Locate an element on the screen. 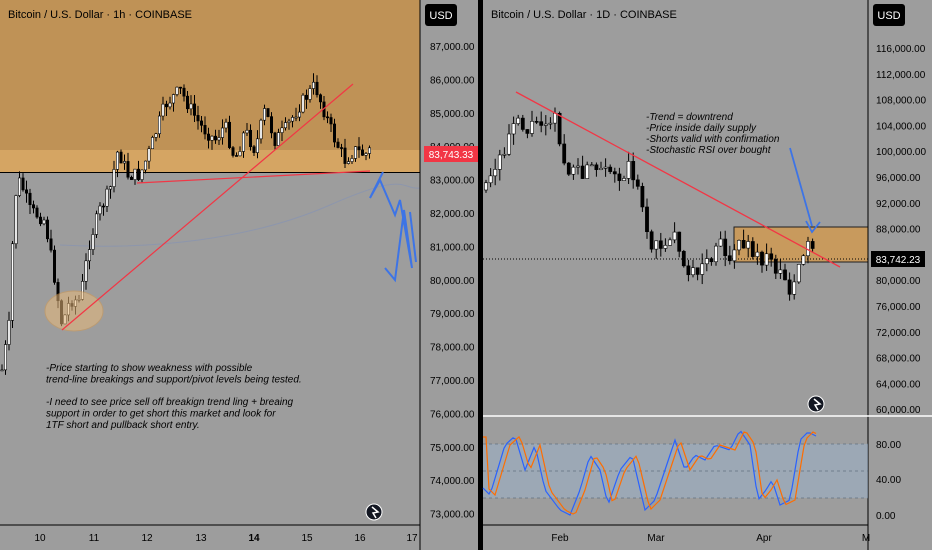 The width and height of the screenshot is (932, 550). price-tick-label: 87,000.00 is located at coordinates (452, 47).